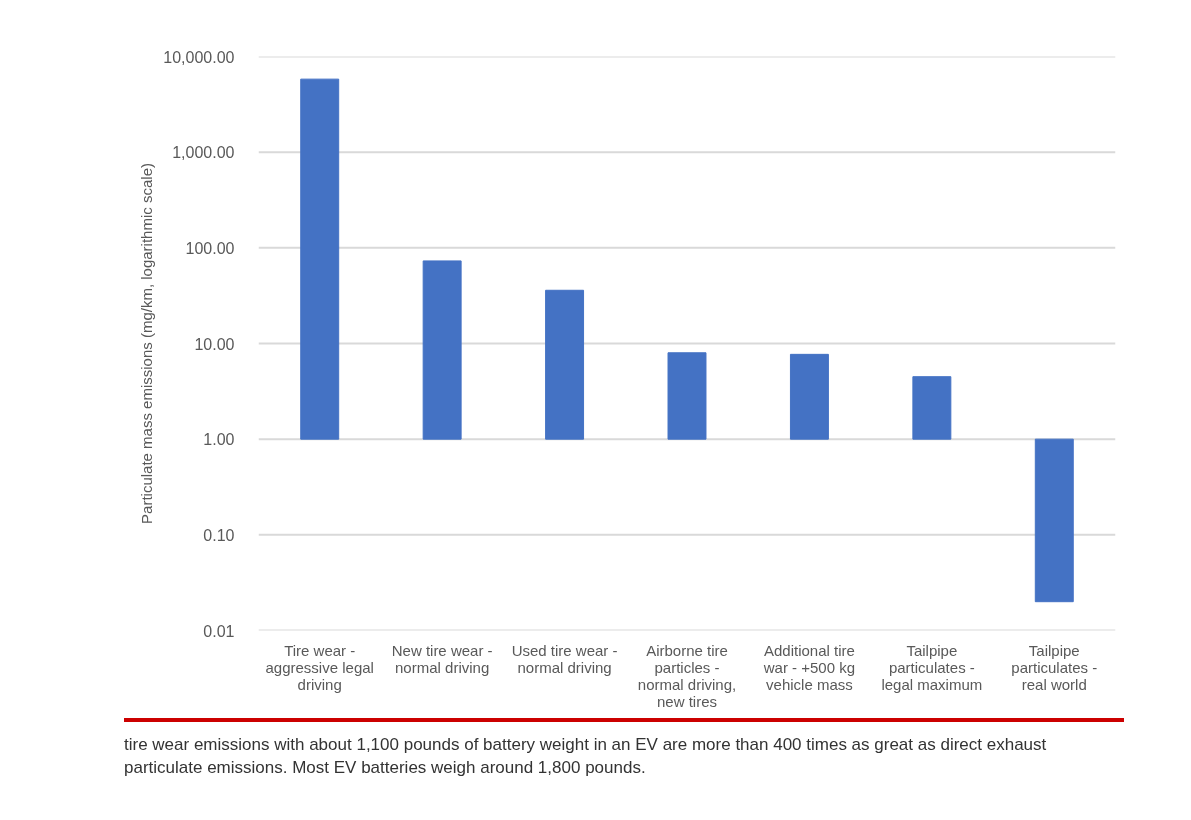  Describe the element at coordinates (199, 57) in the screenshot. I see `y-tick-label: 10,000.00` at that location.